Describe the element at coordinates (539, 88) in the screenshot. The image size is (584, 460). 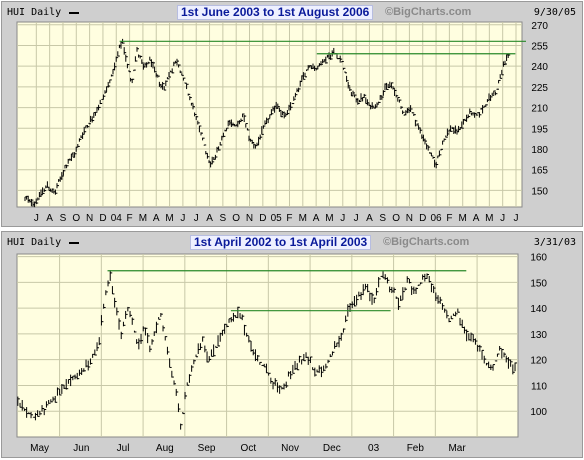
I see `y-tick-label: 225` at that location.